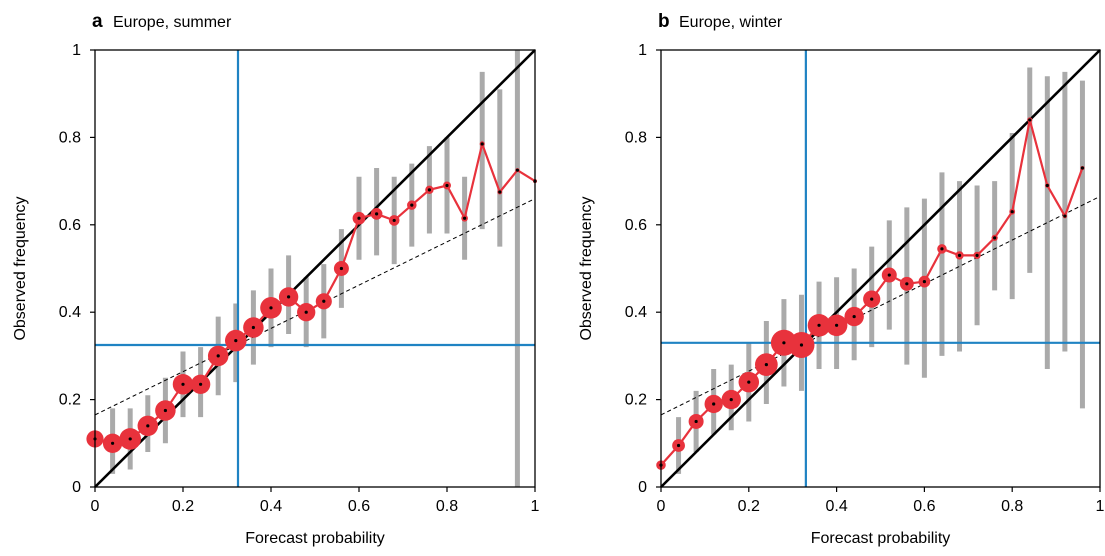 Image resolution: width=1105 pixels, height=556 pixels. I want to click on panel-title: Europe, winter, so click(731, 22).